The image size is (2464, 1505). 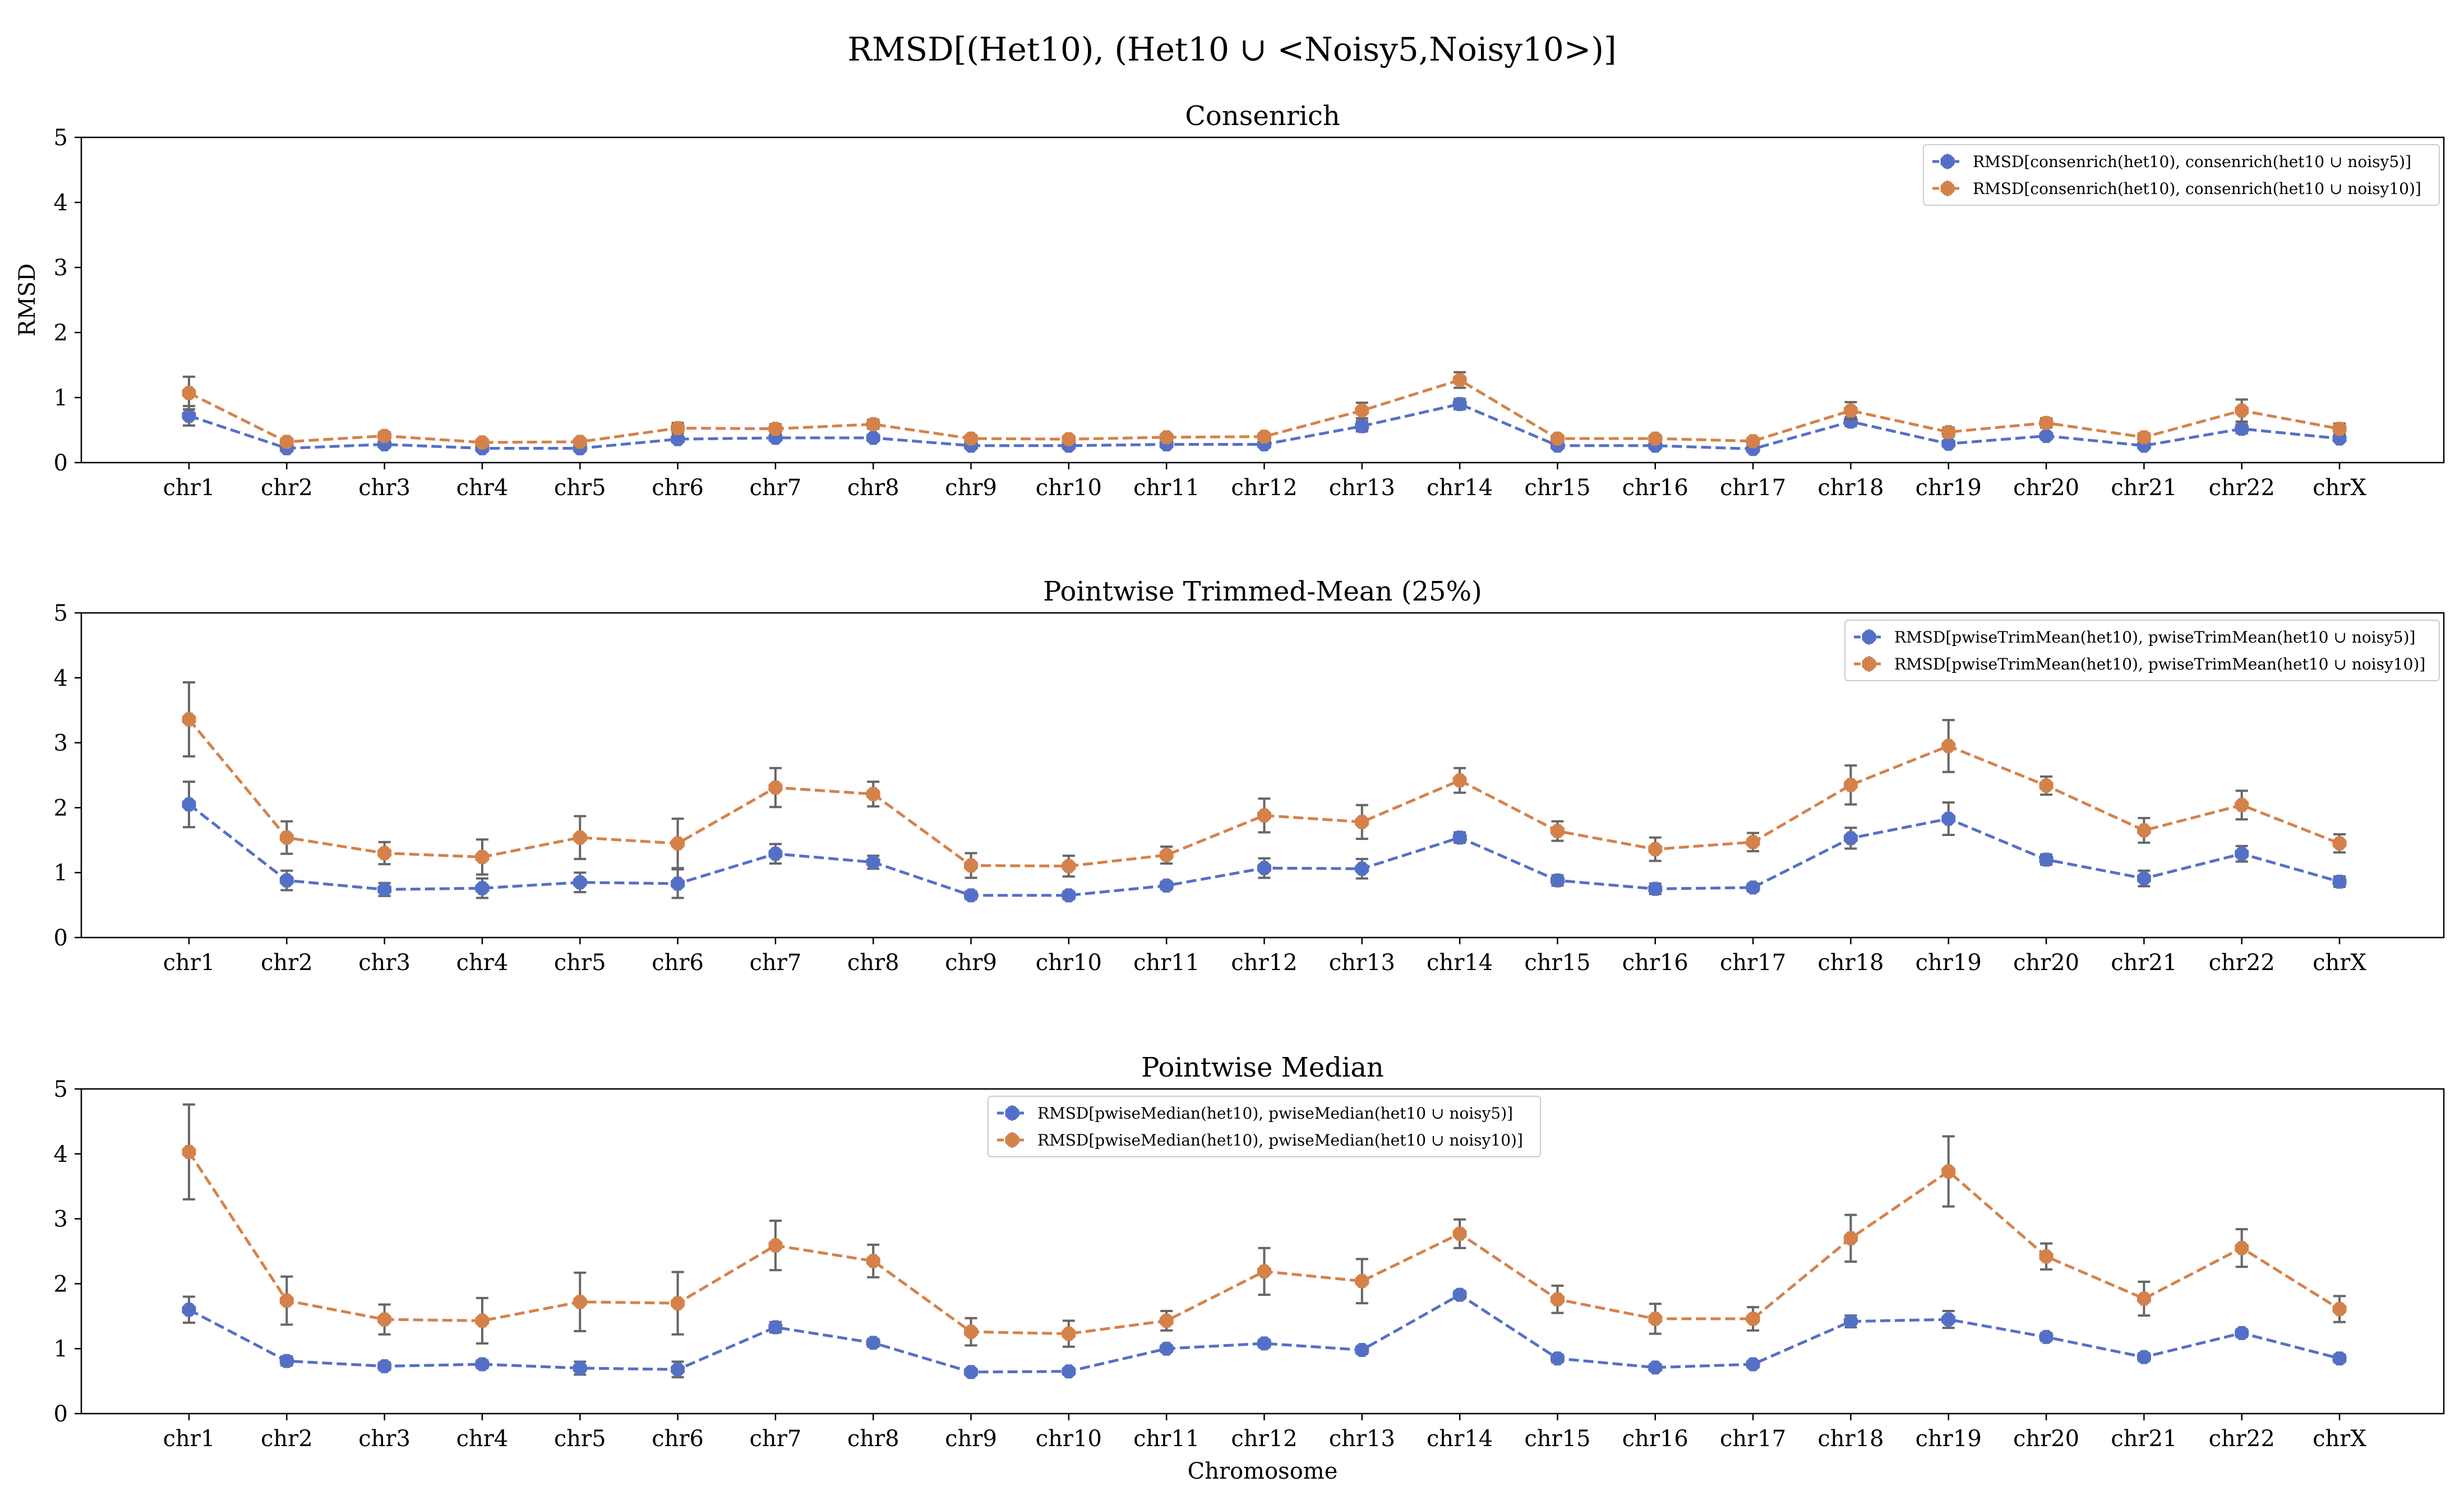 What do you see at coordinates (61, 138) in the screenshot?
I see `y-tick-label: 5` at bounding box center [61, 138].